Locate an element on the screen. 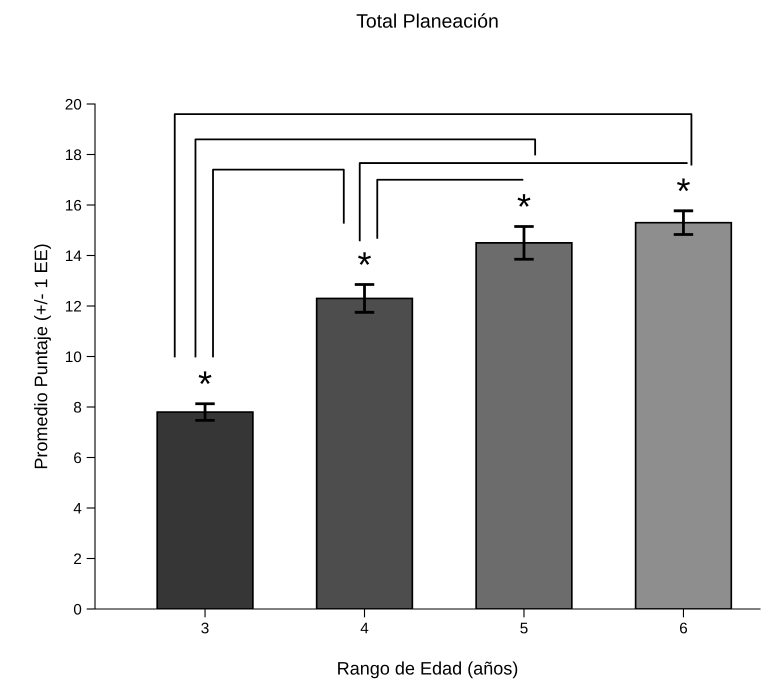 The width and height of the screenshot is (777, 695). x-tick-label: 4 is located at coordinates (364, 628).